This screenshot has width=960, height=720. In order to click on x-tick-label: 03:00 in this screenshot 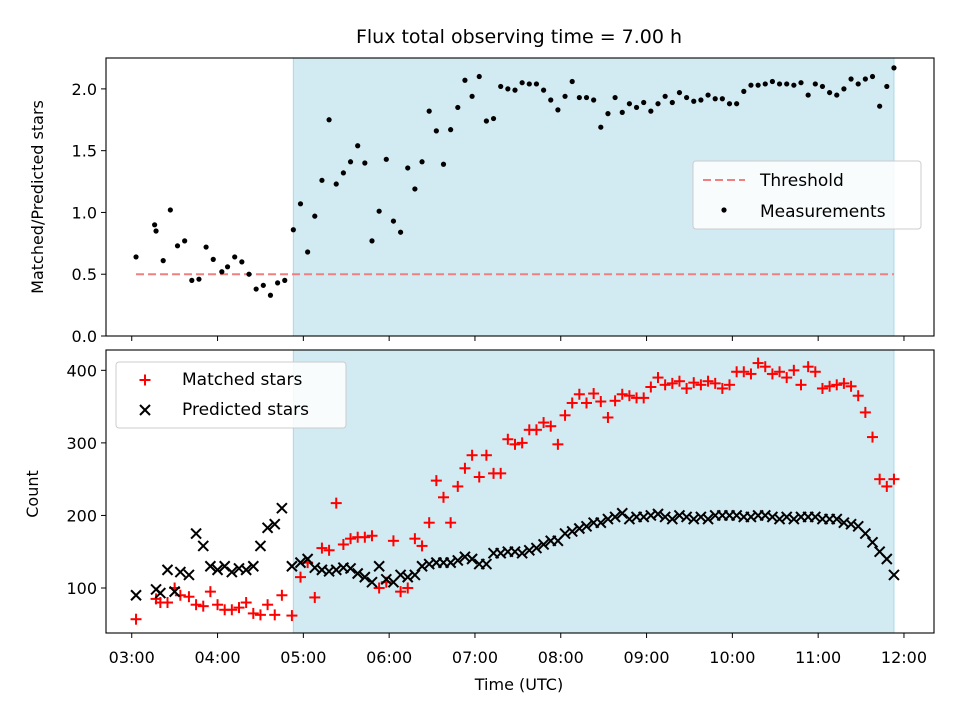, I will do `click(132, 657)`.